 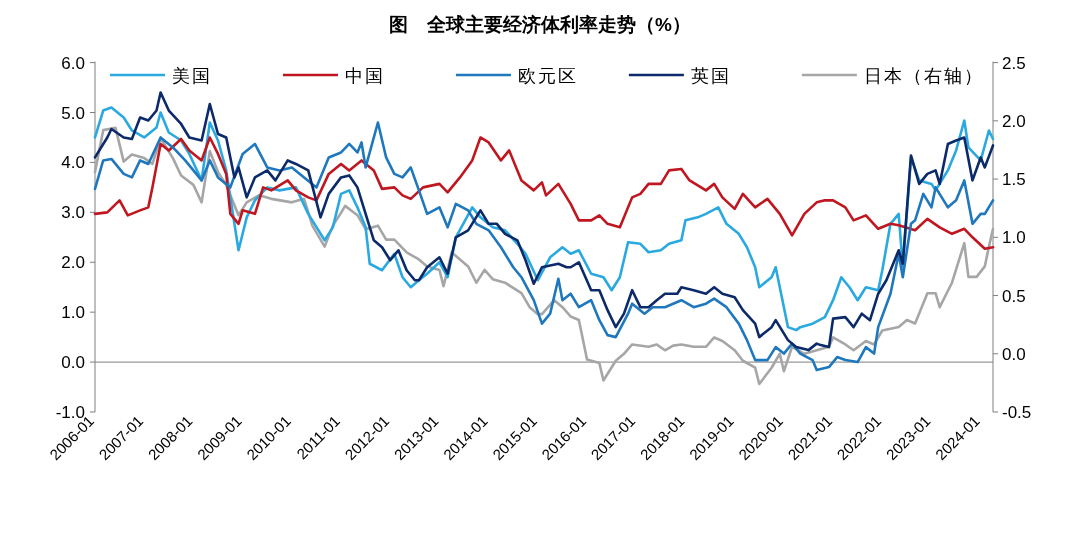 What do you see at coordinates (192, 76) in the screenshot?
I see `legend-label: 美国` at bounding box center [192, 76].